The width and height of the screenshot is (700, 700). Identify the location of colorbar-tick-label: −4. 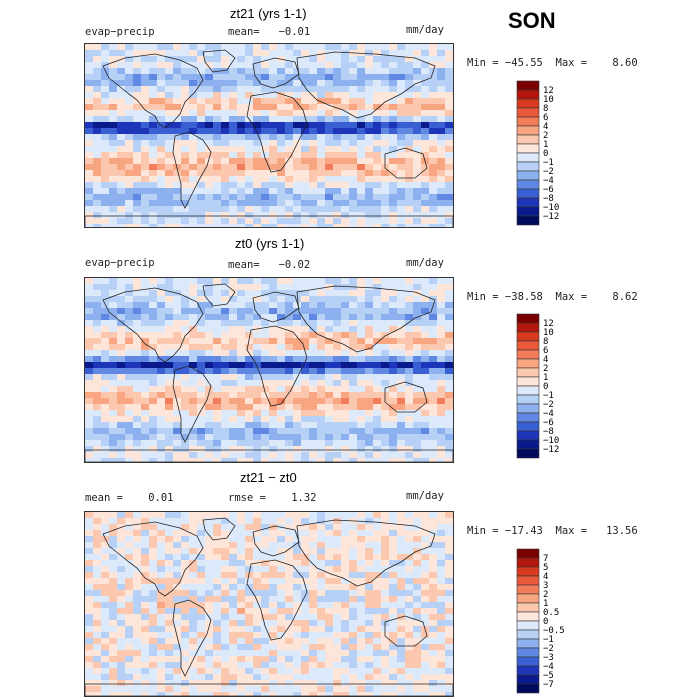
(548, 667).